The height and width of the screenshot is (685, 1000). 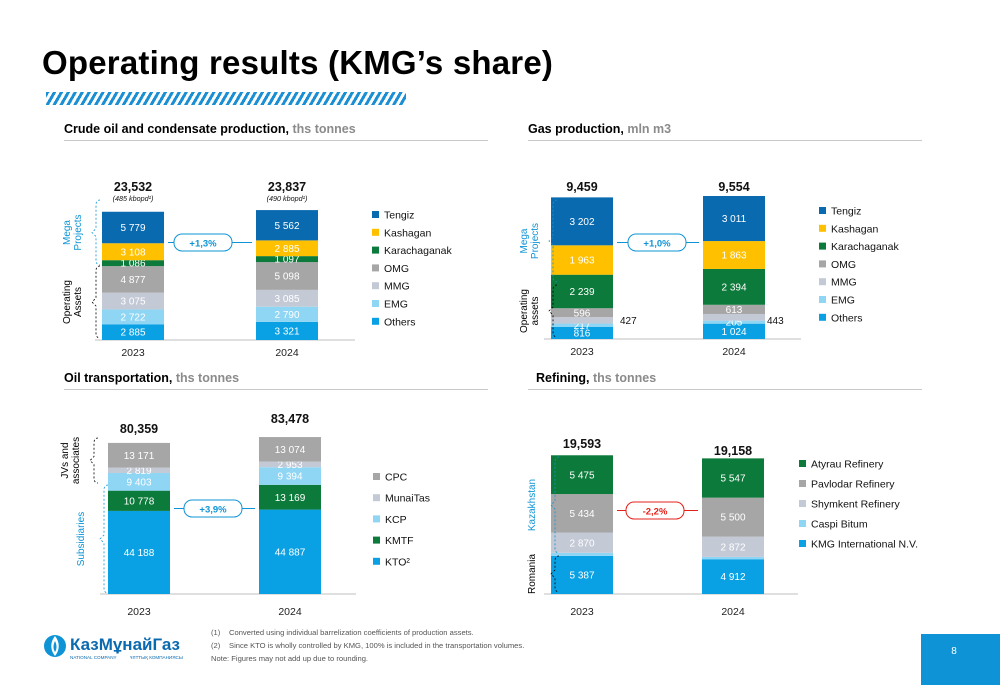 I want to click on transport-bar-2023-kcp, so click(x=139, y=481).